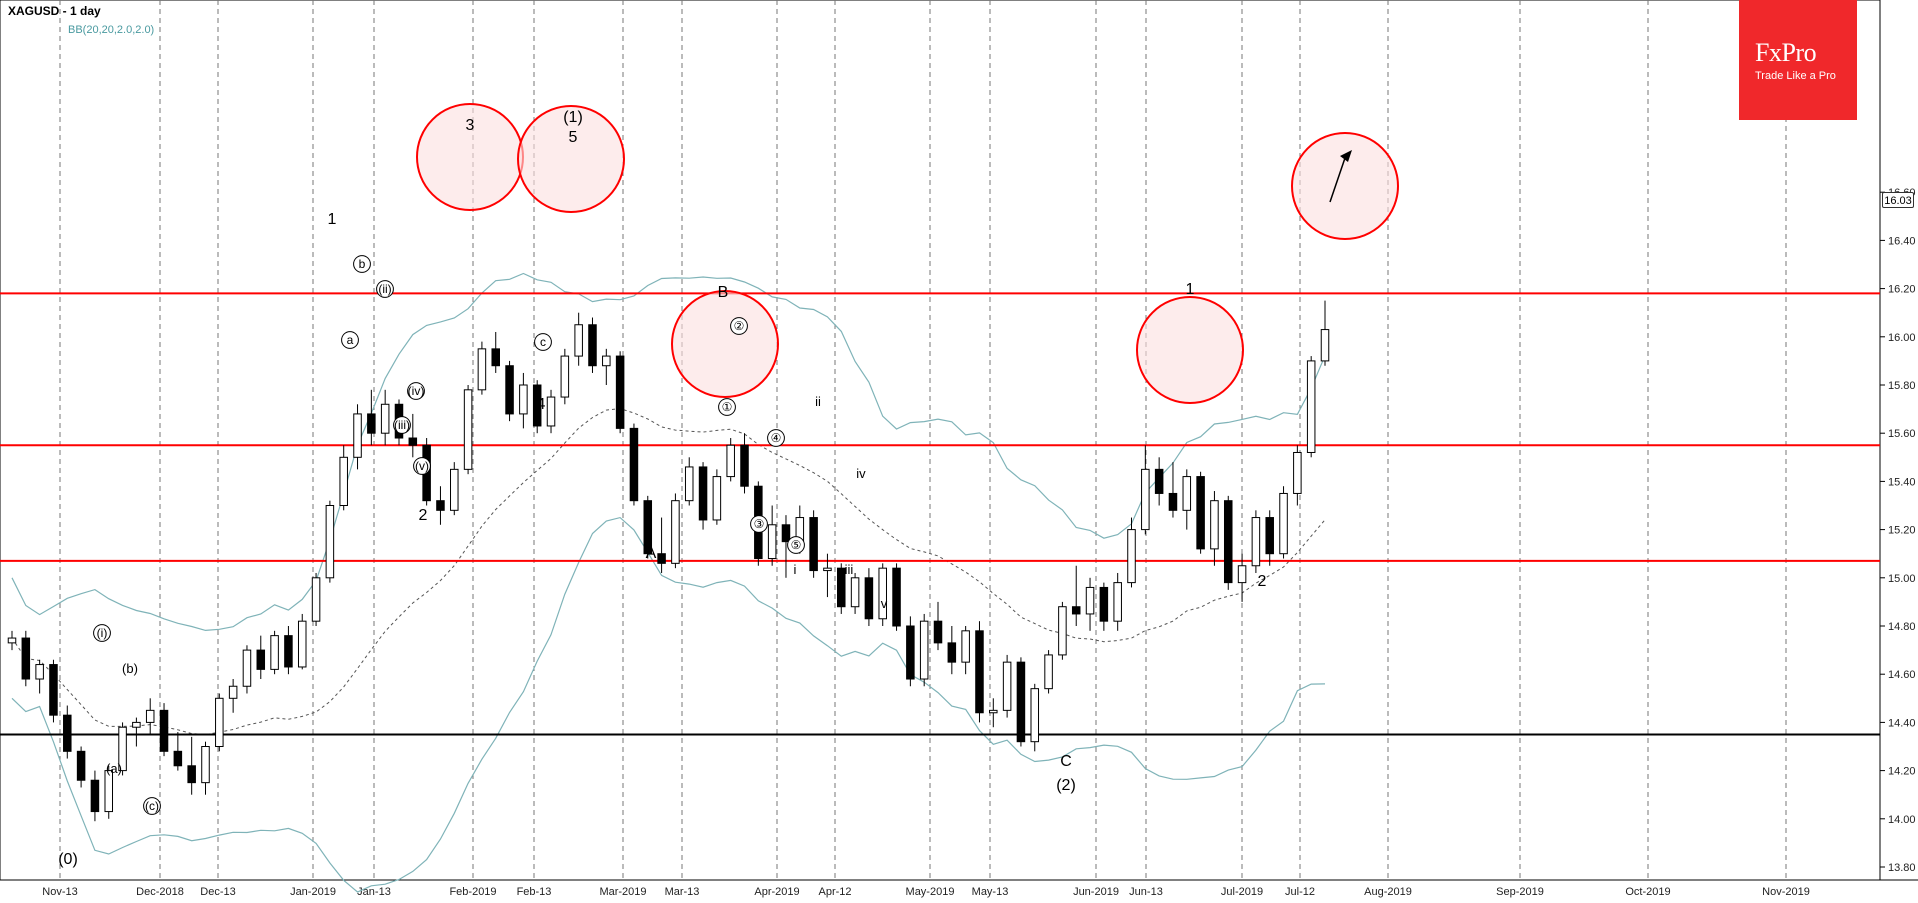 This screenshot has height=903, width=1918. What do you see at coordinates (1902, 386) in the screenshot?
I see `y-tick-label: 15.80` at bounding box center [1902, 386].